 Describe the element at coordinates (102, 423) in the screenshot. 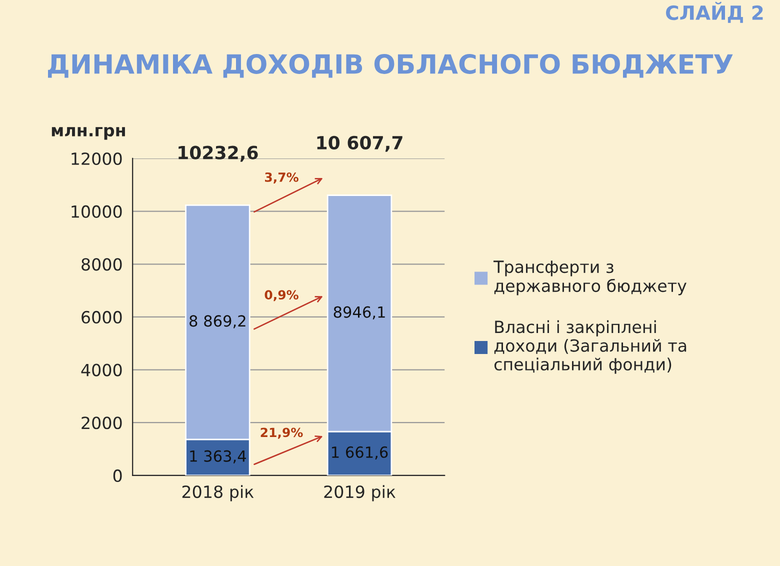

I see `y-tick-label: 2000` at that location.